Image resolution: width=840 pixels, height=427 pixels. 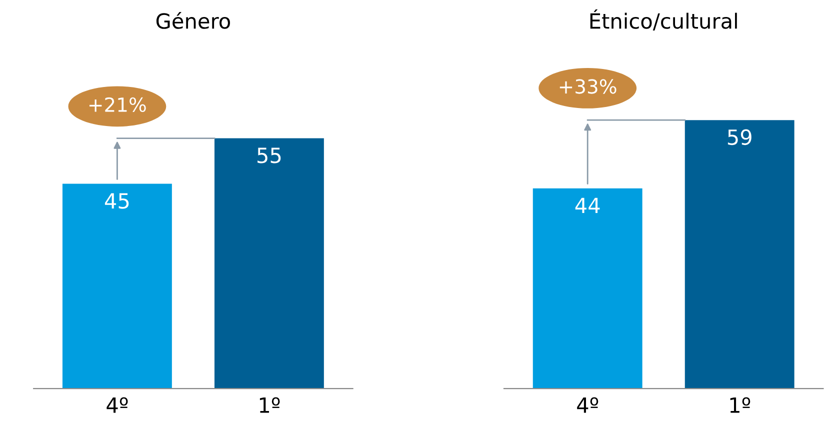 What do you see at coordinates (193, 20) in the screenshot?
I see `chart-title: Género` at bounding box center [193, 20].